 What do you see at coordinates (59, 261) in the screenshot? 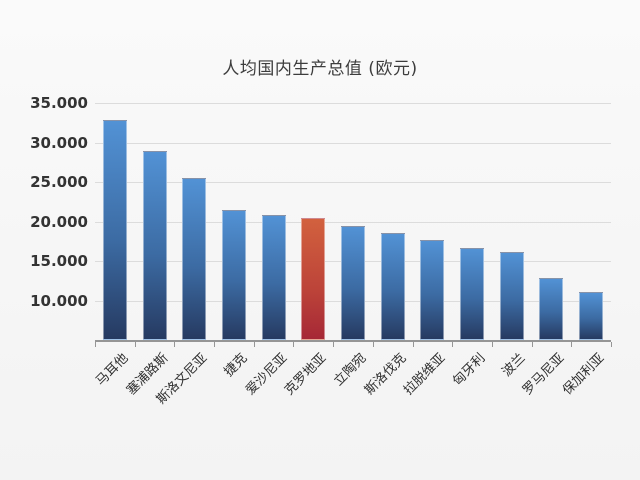
I see `y-axis-tick-label: 15.000` at bounding box center [59, 261].